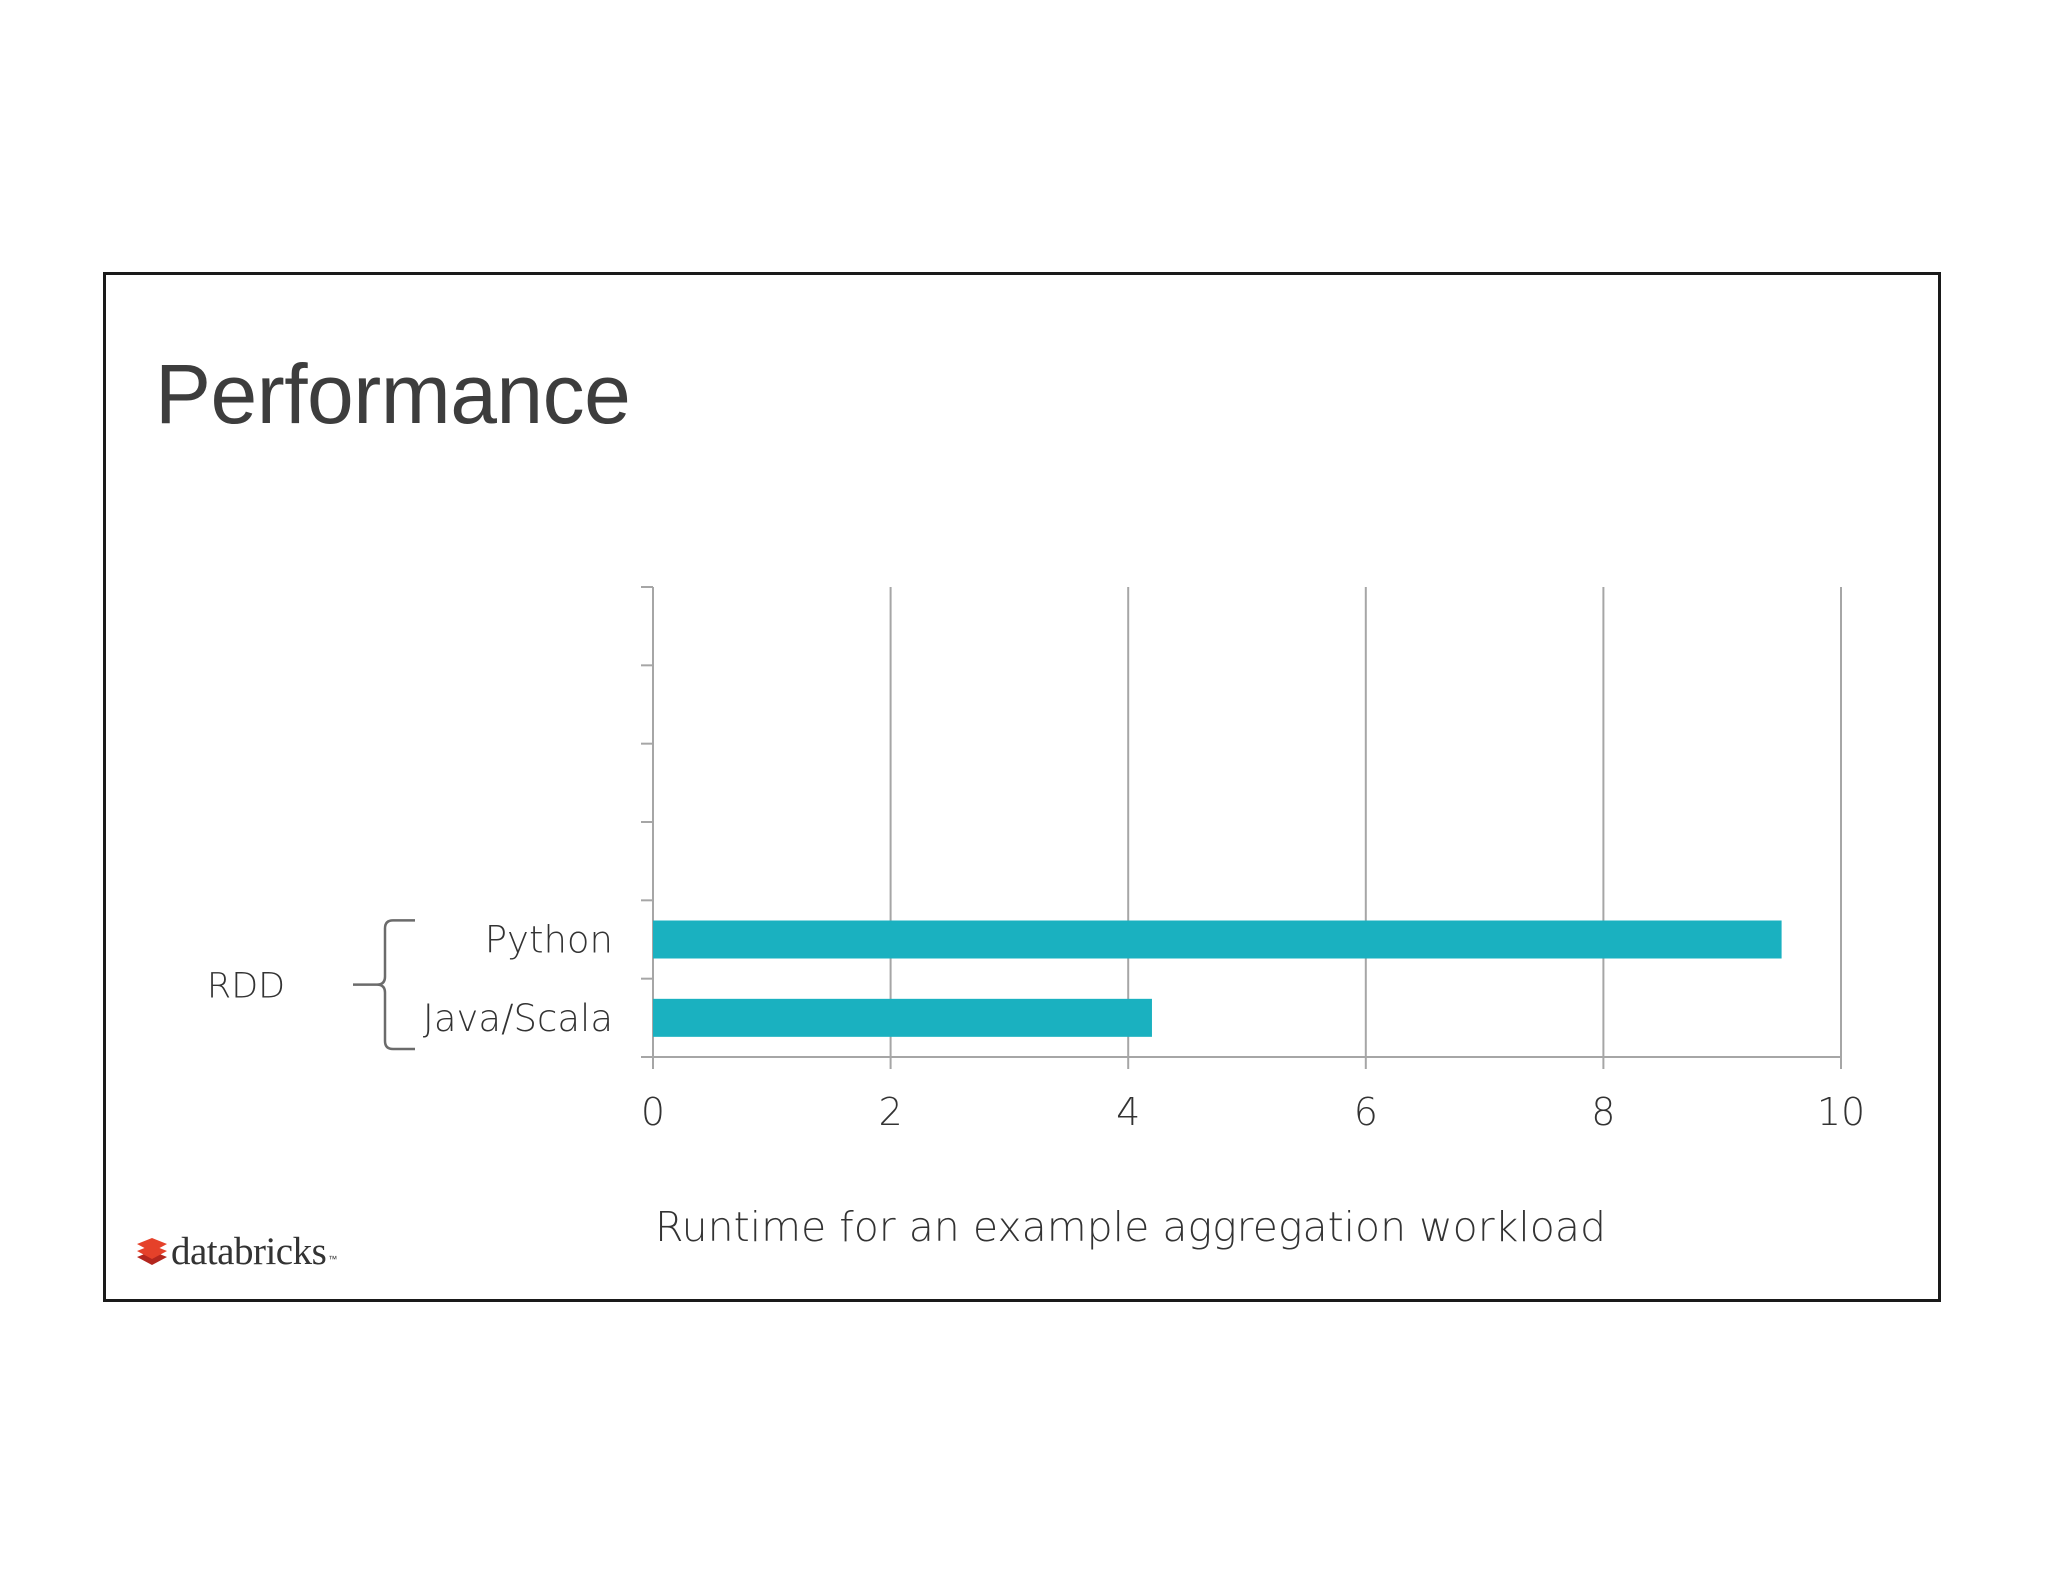 The height and width of the screenshot is (1582, 2048). I want to click on x-tick-label: 6, so click(1366, 1112).